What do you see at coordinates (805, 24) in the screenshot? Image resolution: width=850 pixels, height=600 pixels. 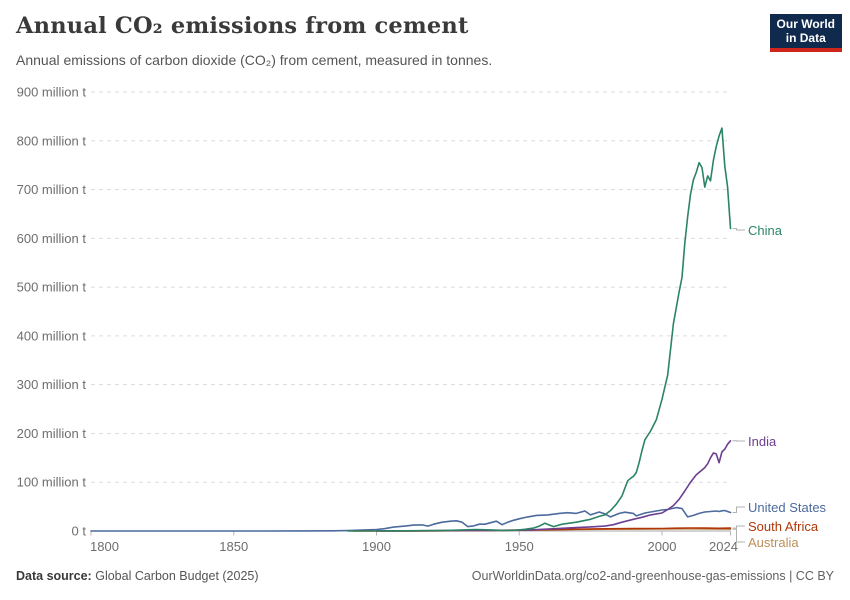 I see `owid-logo-line1: Our World` at bounding box center [805, 24].